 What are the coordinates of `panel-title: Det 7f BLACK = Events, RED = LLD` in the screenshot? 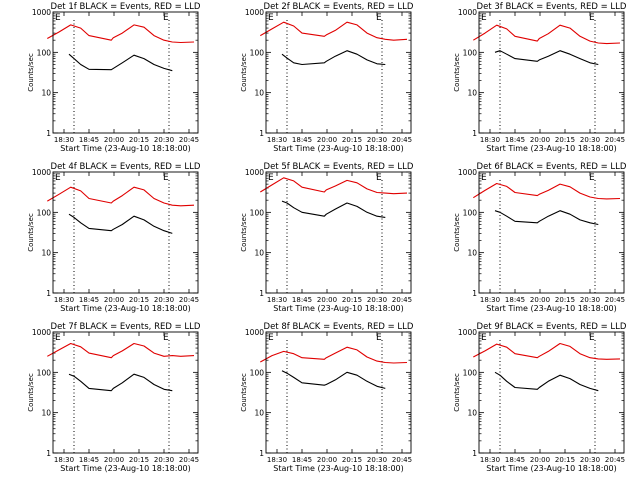 It's located at (126, 327).